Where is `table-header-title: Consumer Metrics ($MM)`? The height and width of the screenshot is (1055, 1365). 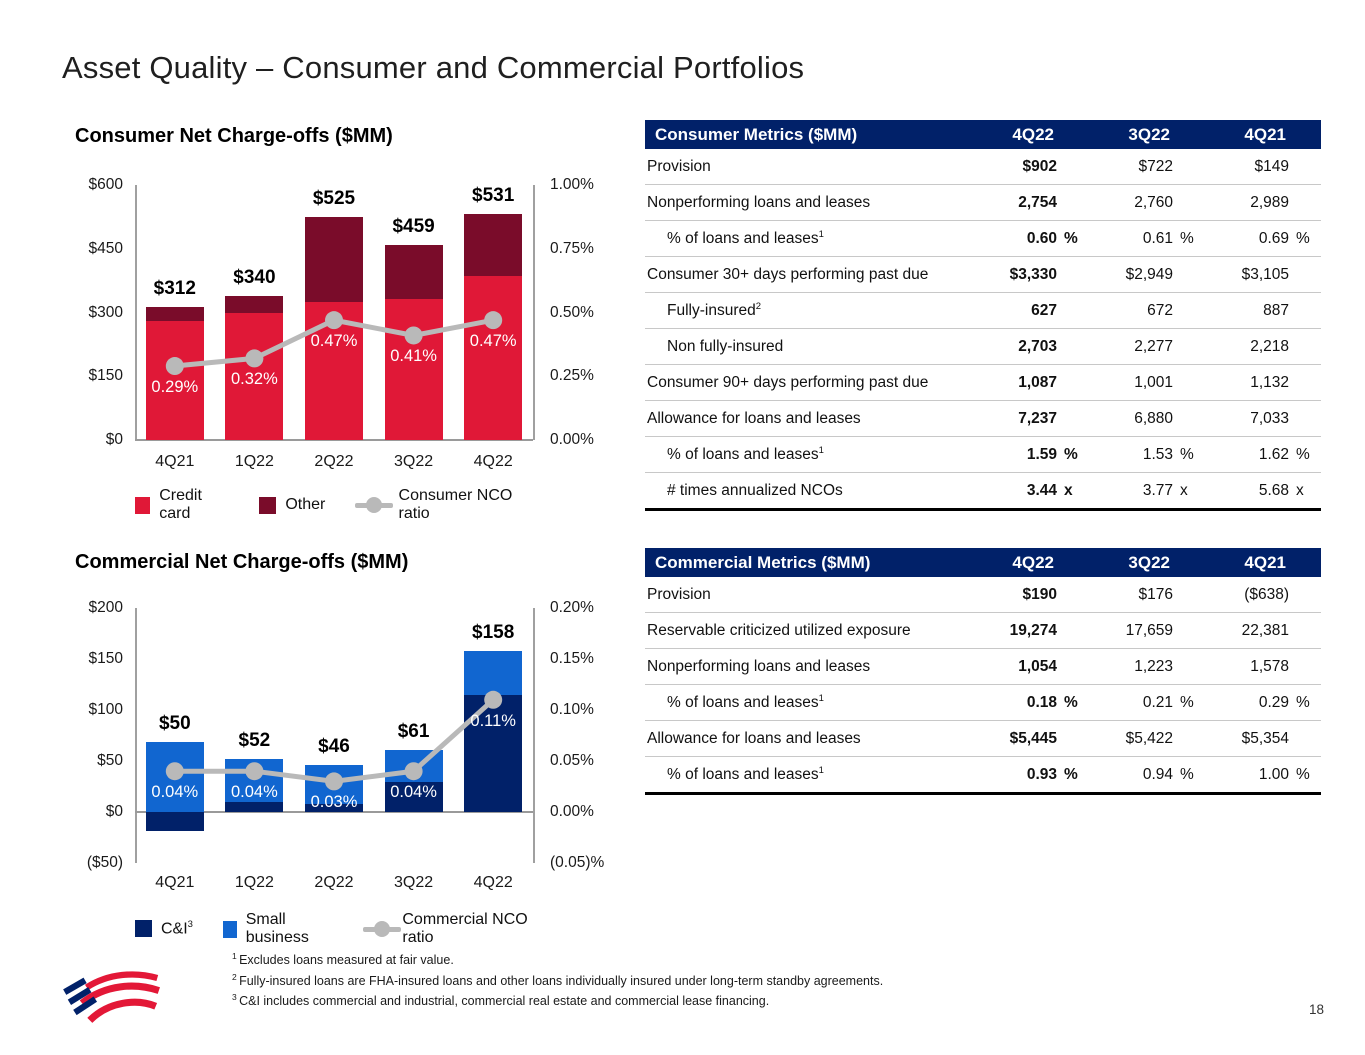 table-header-title: Consumer Metrics ($MM) is located at coordinates (756, 134).